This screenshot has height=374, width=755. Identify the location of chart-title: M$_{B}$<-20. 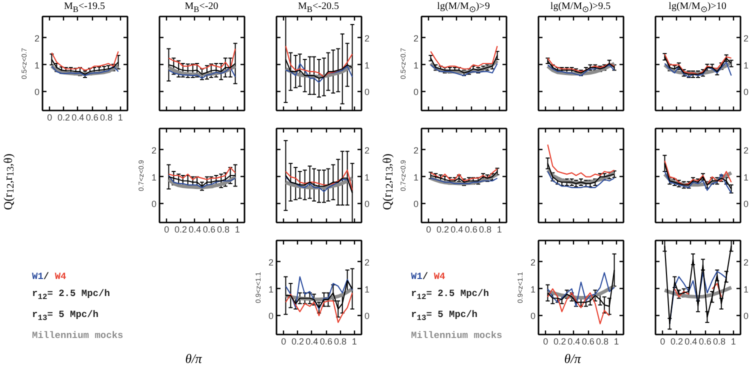
(201, 8).